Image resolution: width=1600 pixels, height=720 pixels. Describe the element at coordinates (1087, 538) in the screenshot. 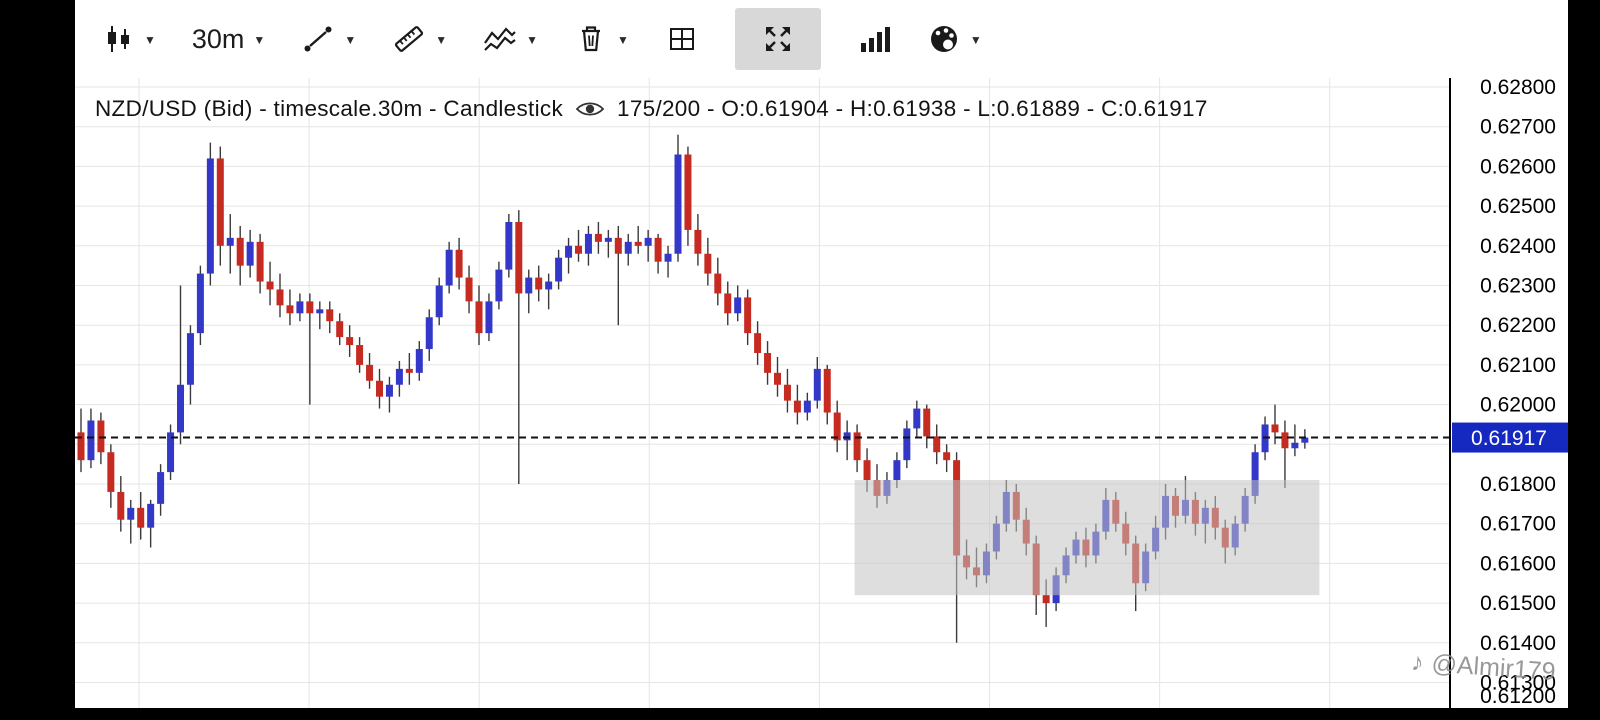

I see `highlight-zone` at that location.